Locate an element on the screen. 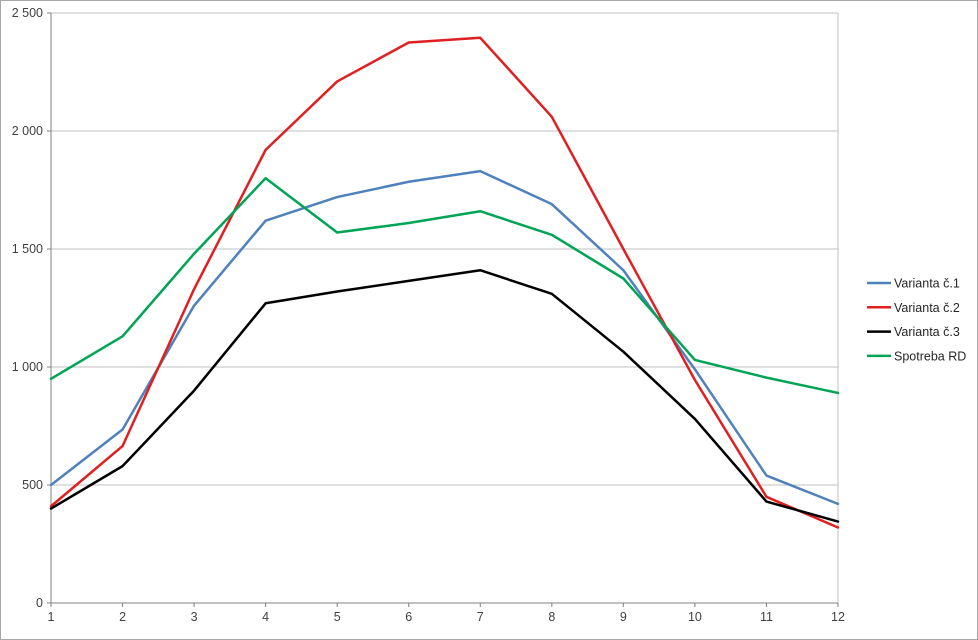 Image resolution: width=978 pixels, height=640 pixels. x-tick-label: 4 is located at coordinates (265, 617).